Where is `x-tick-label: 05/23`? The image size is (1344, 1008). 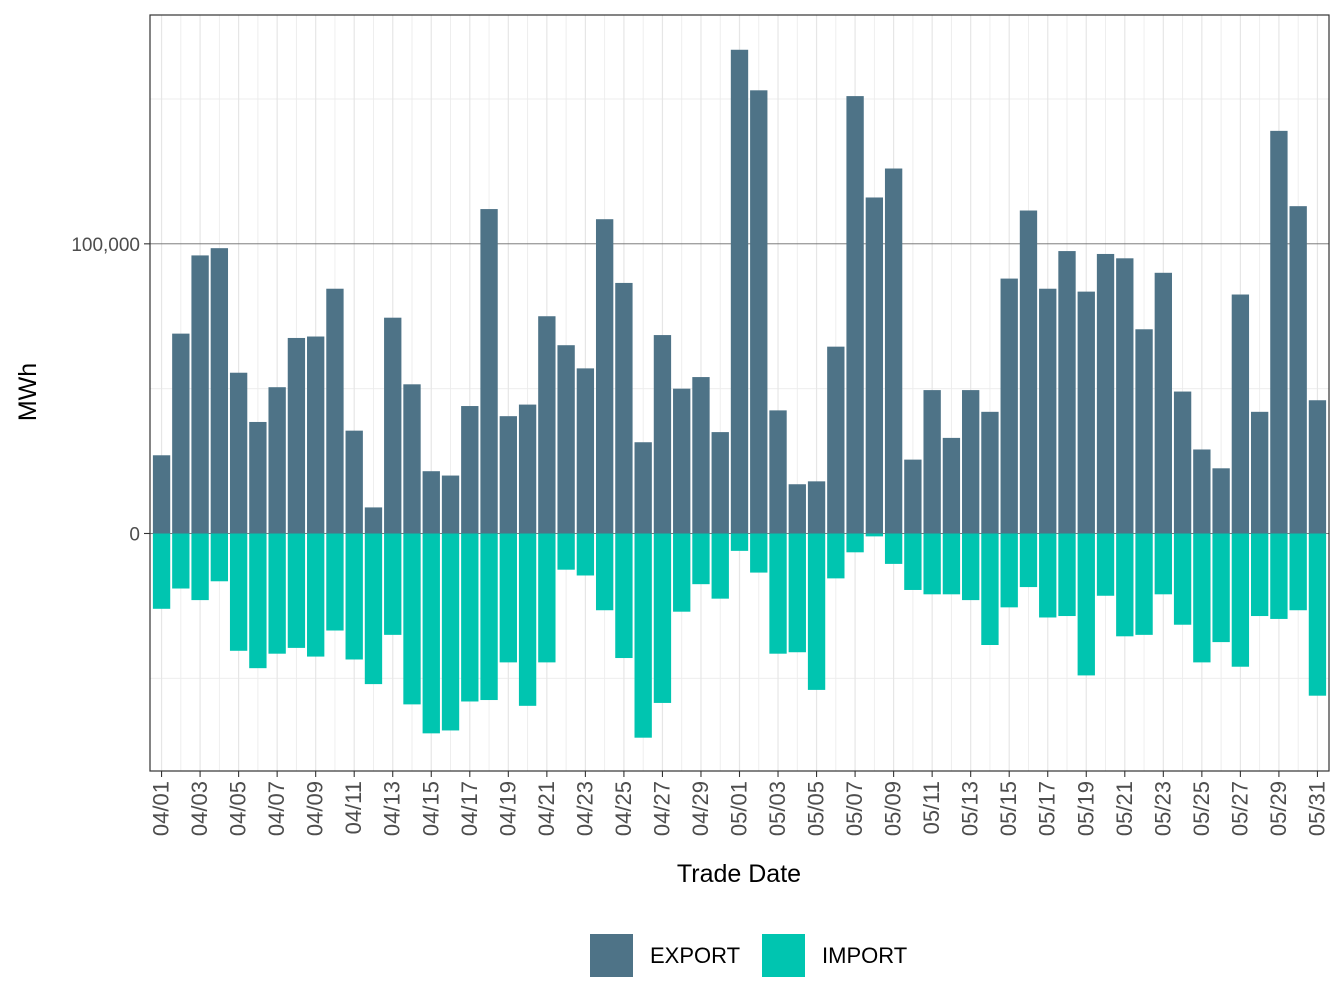 x-tick-label: 05/23 is located at coordinates (1162, 808).